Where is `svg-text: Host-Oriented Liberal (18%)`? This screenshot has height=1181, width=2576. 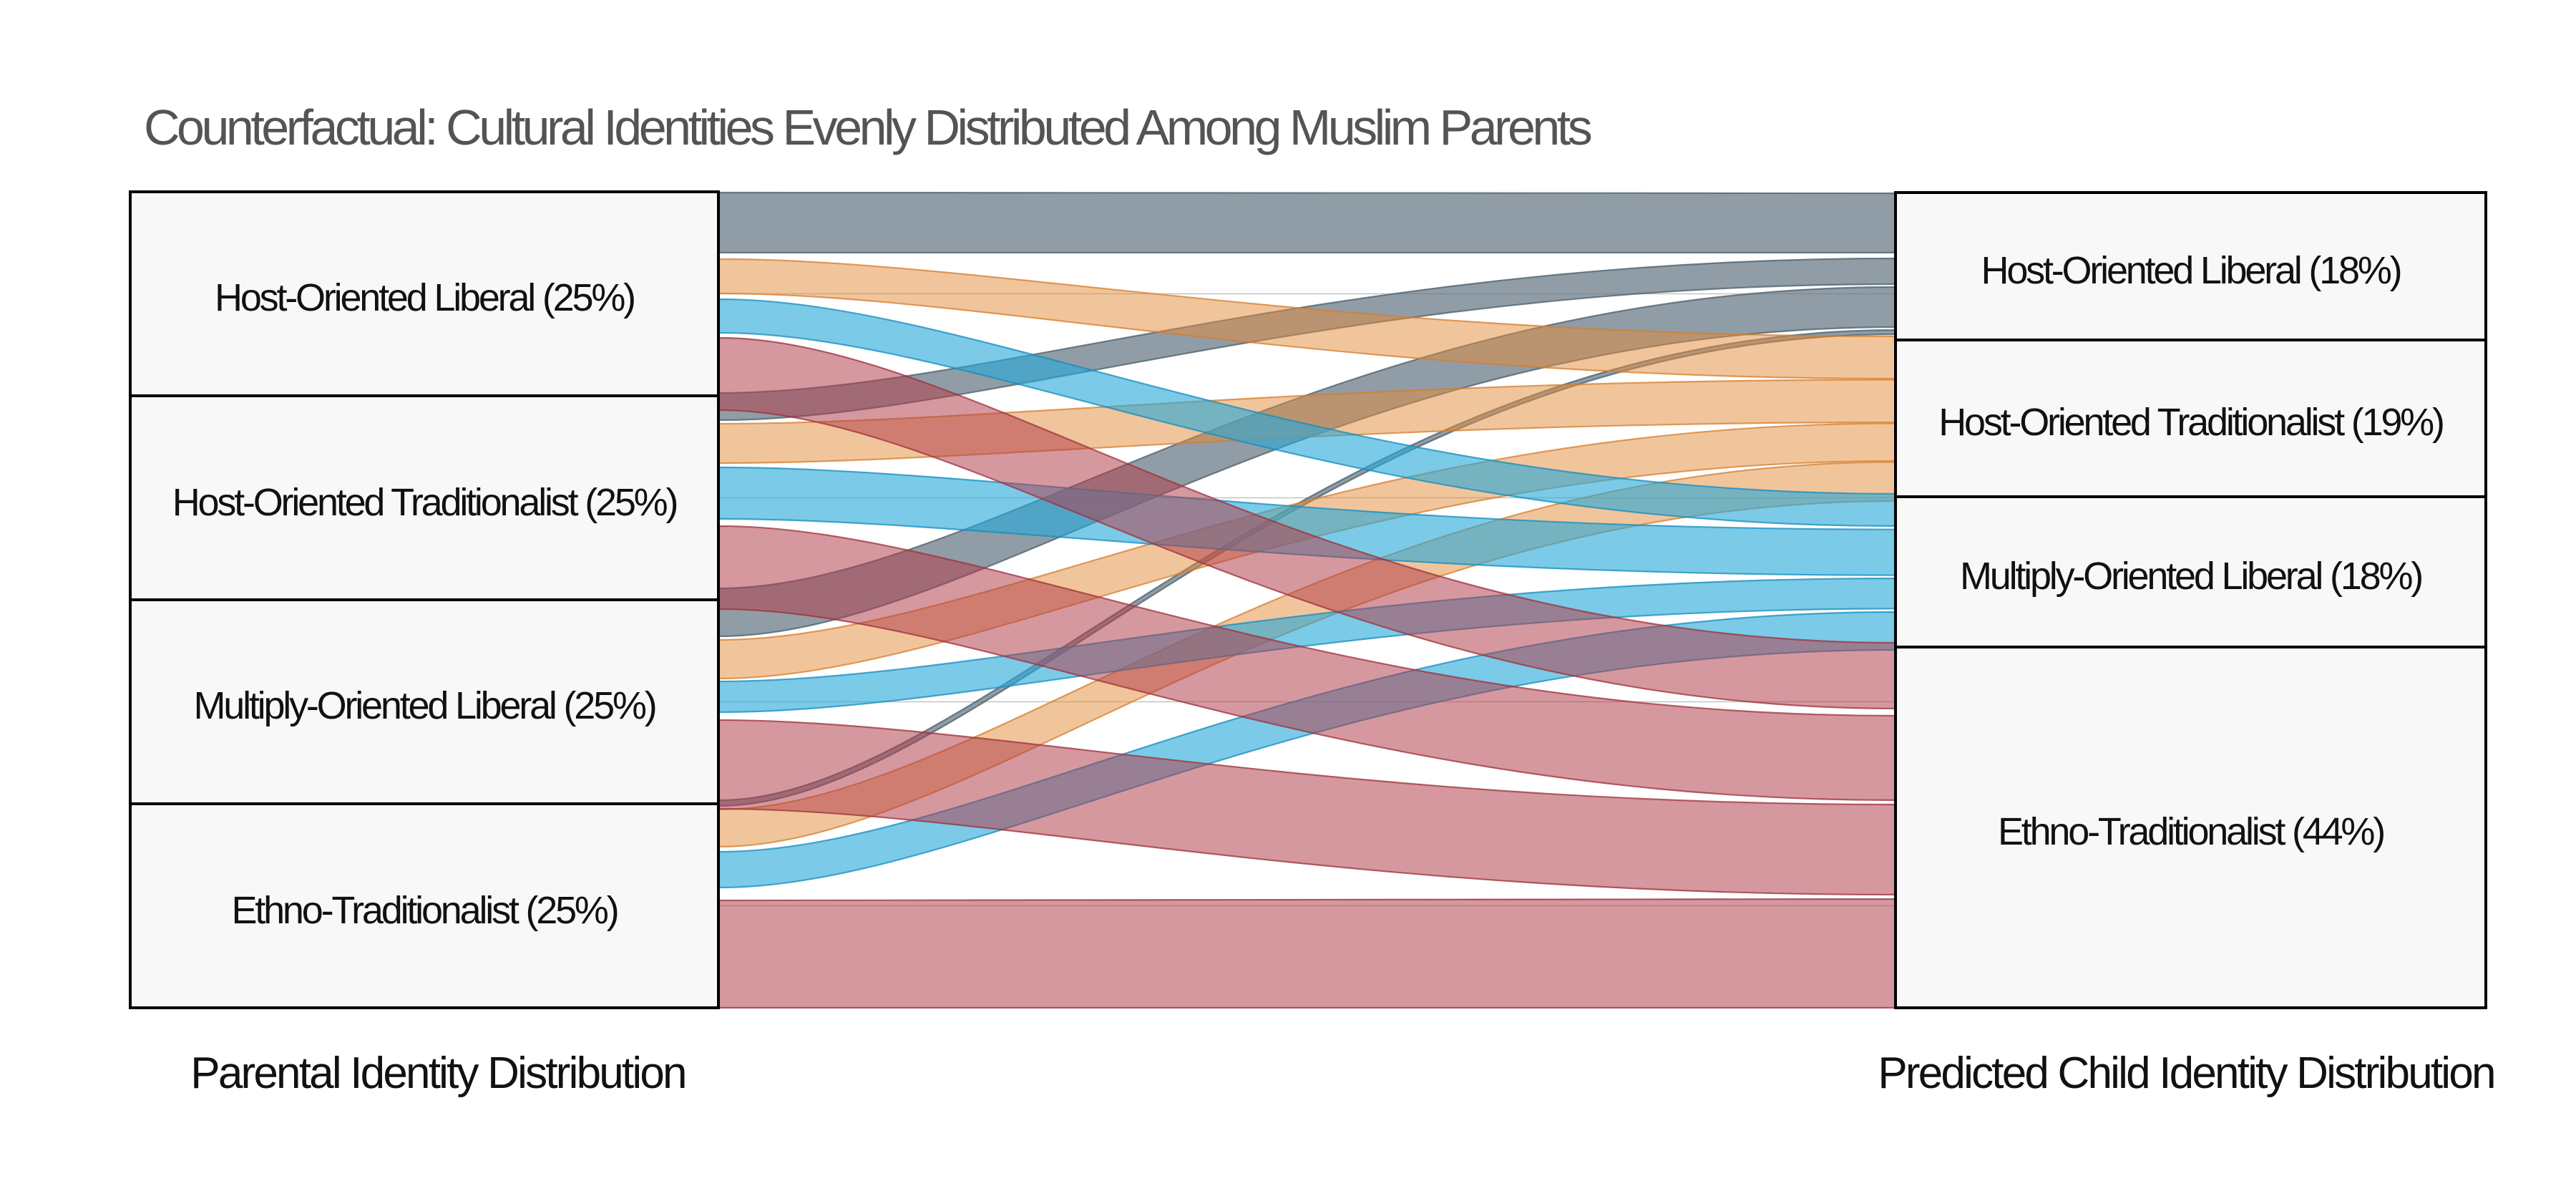
svg-text: Host-Oriented Liberal (18%) is located at coordinates (2191, 270).